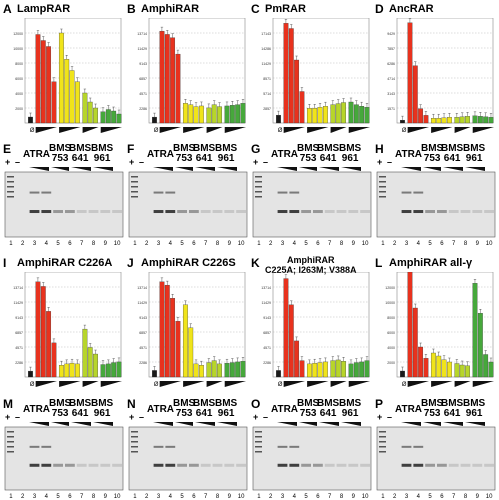  Describe the element at coordinates (391, 79) in the screenshot. I see `svg-text: 4714` at that location.